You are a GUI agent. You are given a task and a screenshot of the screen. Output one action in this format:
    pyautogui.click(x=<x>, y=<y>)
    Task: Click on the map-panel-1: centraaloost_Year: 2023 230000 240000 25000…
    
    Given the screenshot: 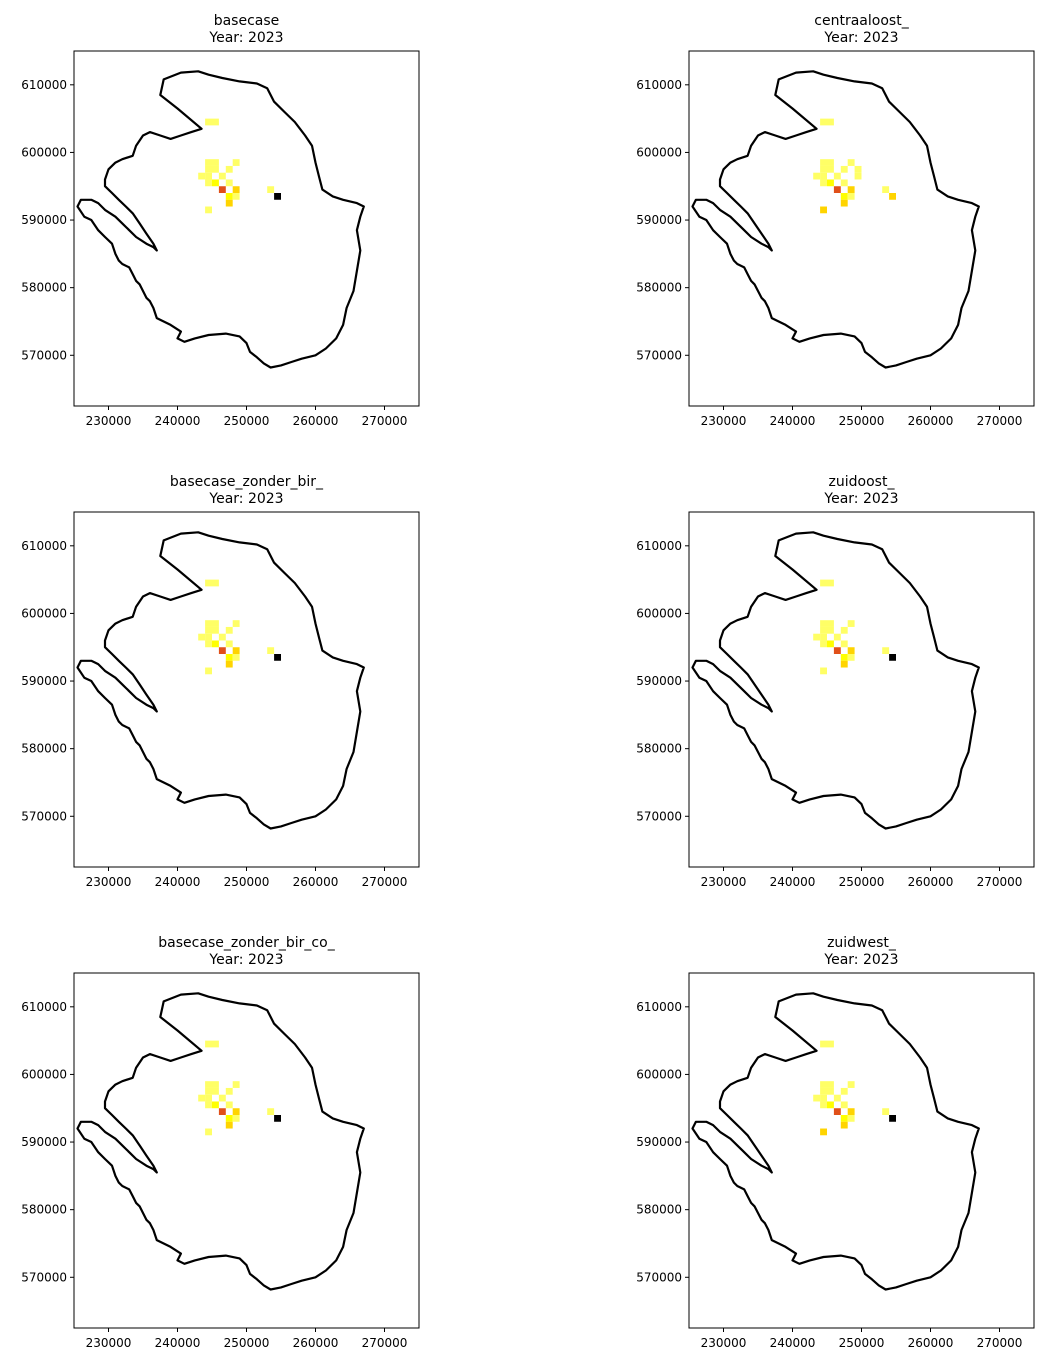 What is the action you would take?
    pyautogui.click(x=835, y=220)
    